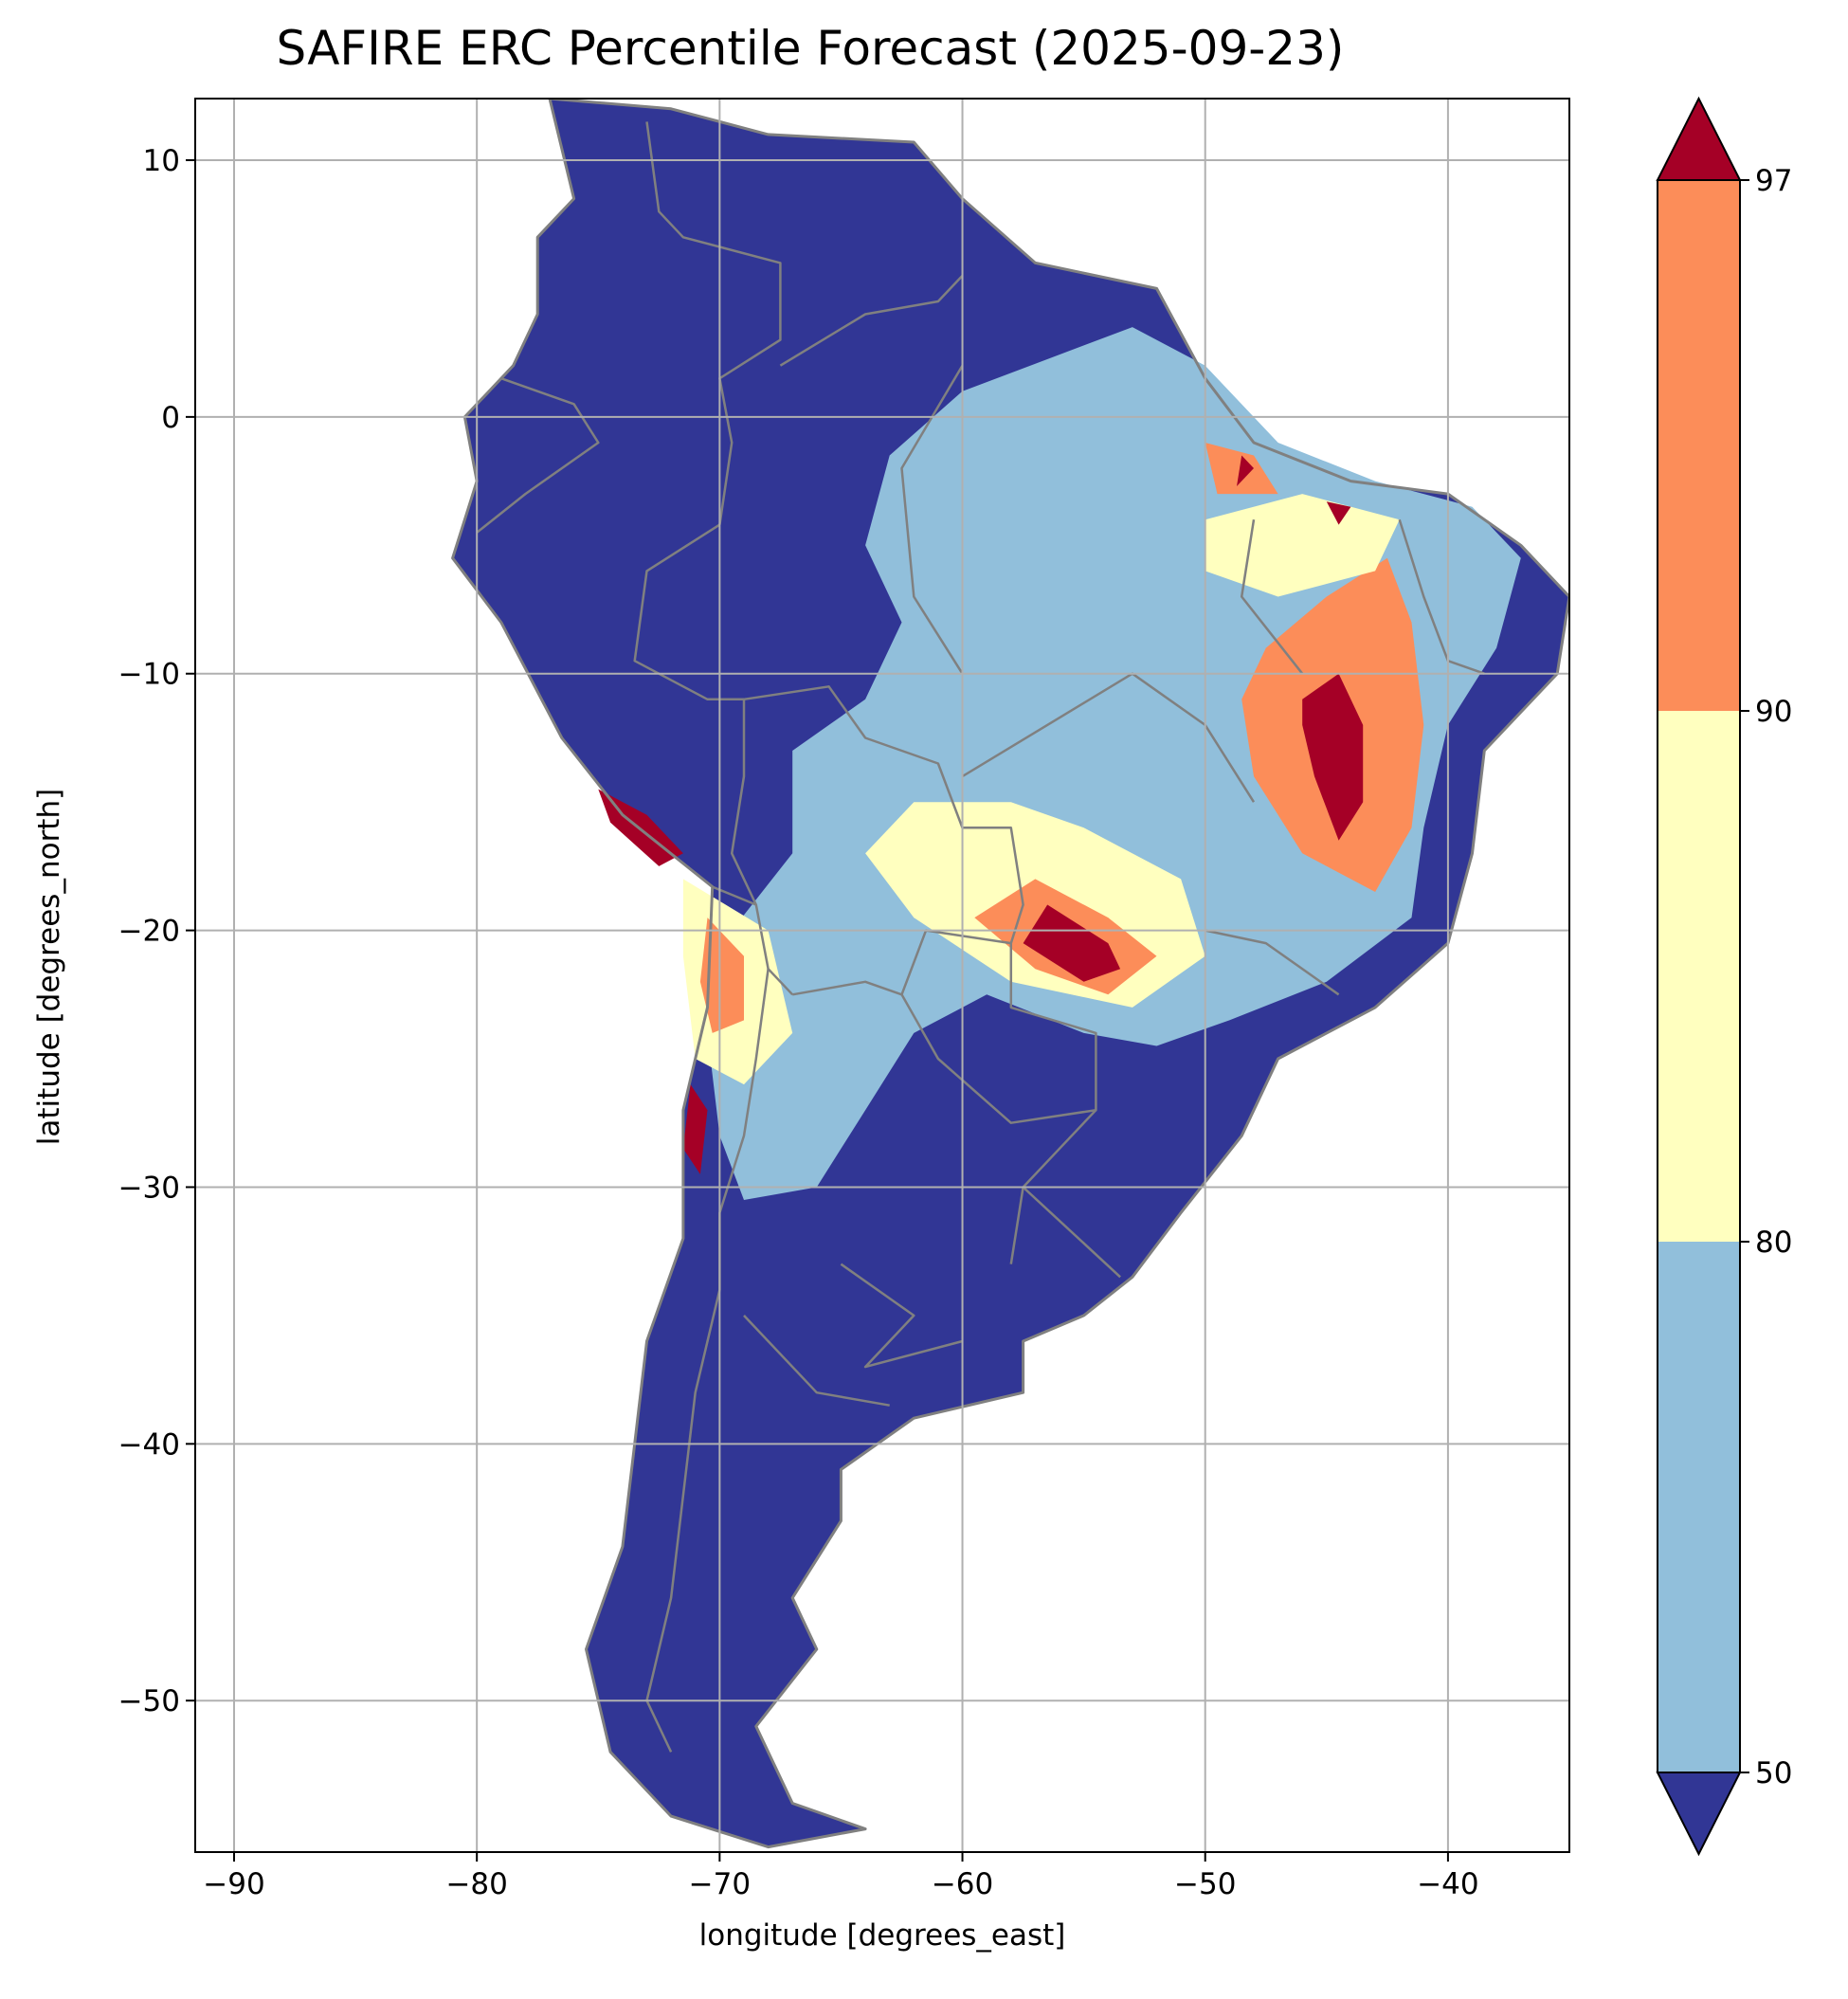  I want to click on x-tick-label: −60, so click(962, 1884).